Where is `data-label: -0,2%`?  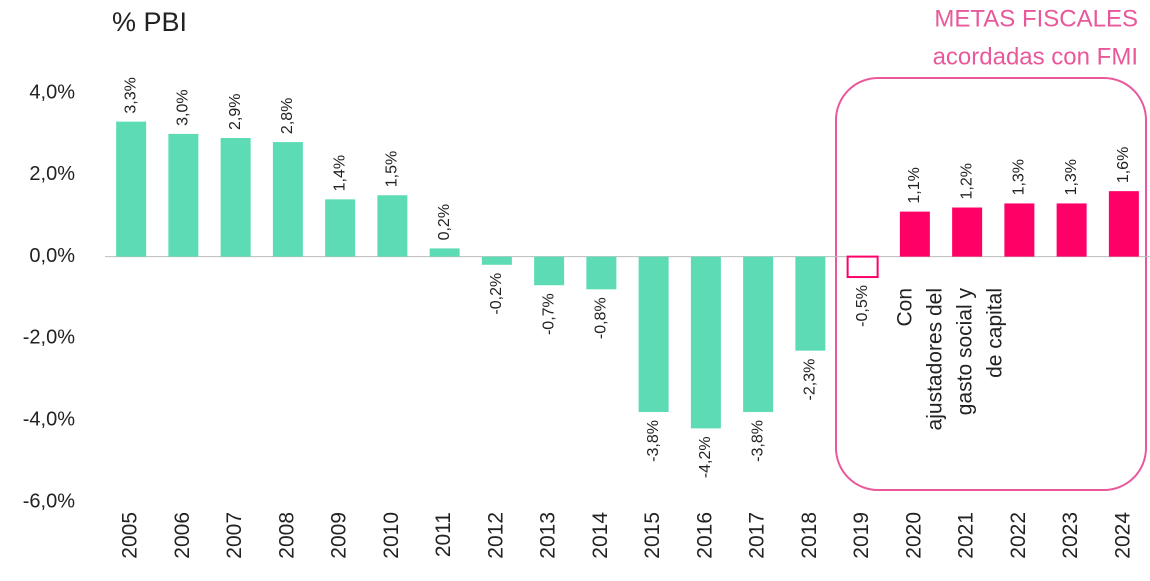
data-label: -0,2% is located at coordinates (496, 294).